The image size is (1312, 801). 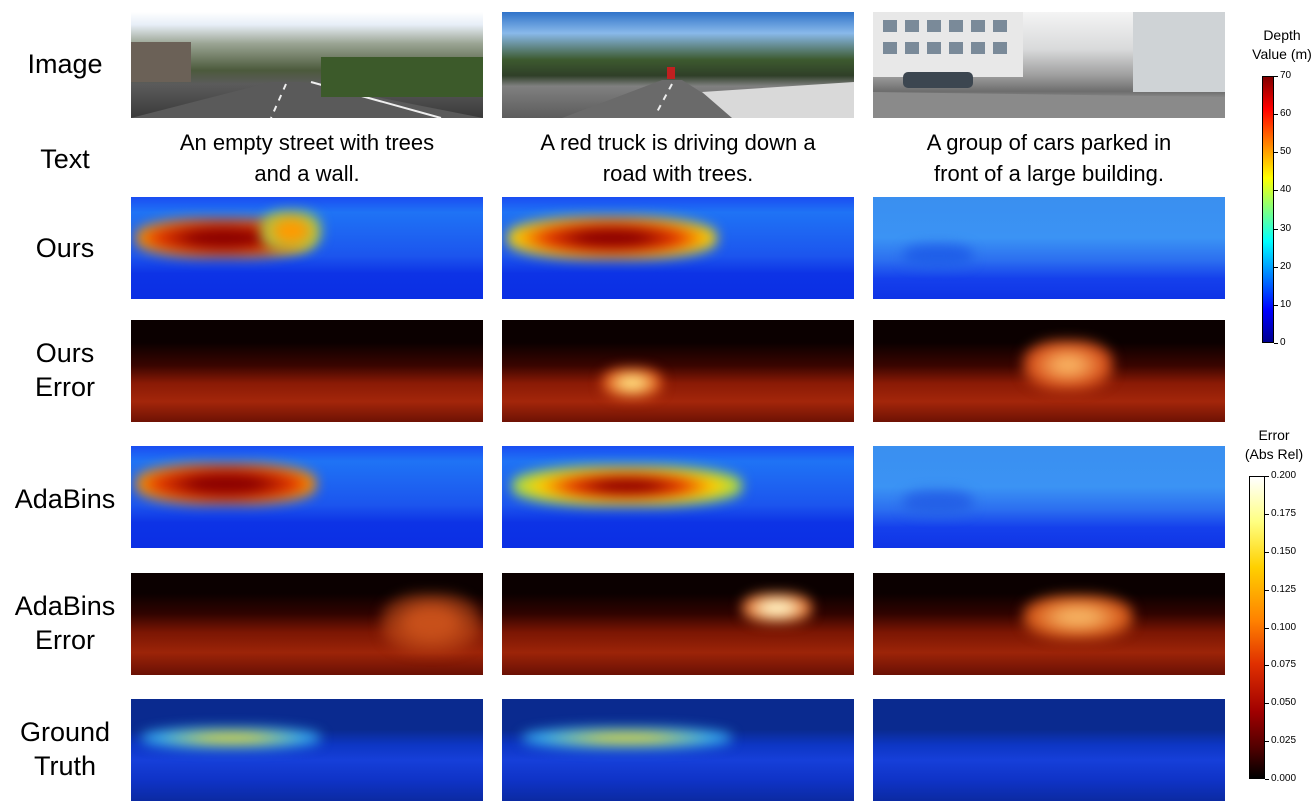 What do you see at coordinates (1284, 702) in the screenshot?
I see `error-colorbar-tick-label: 0.050` at bounding box center [1284, 702].